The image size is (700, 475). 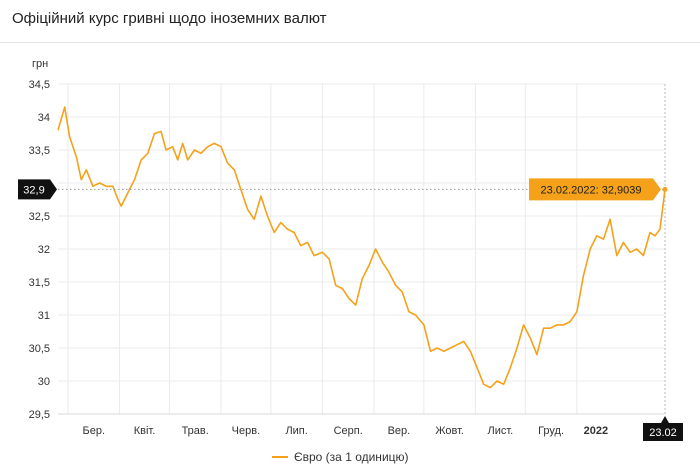 What do you see at coordinates (551, 431) in the screenshot?
I see `x-tick-label: Груд.` at bounding box center [551, 431].